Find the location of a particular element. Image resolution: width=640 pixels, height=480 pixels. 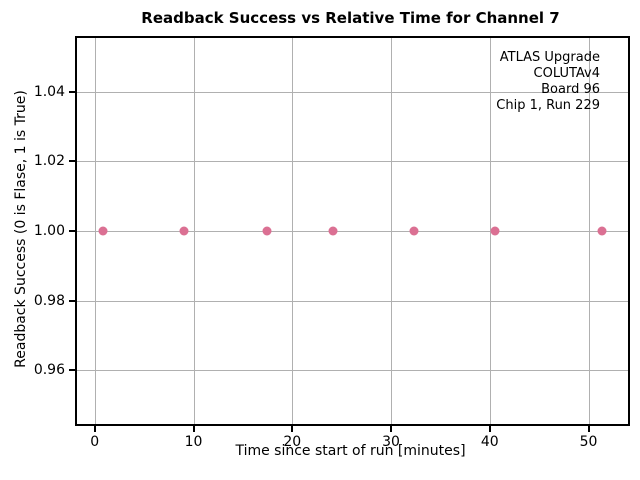

x-tick-label: 30 is located at coordinates (391, 442).